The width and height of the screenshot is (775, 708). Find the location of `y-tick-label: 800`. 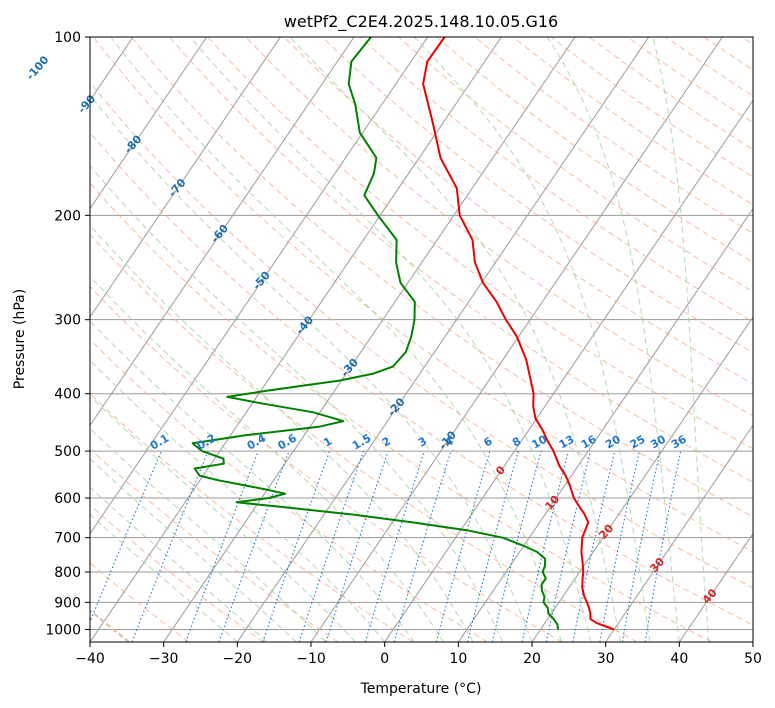

y-tick-label: 800 is located at coordinates (67, 573).